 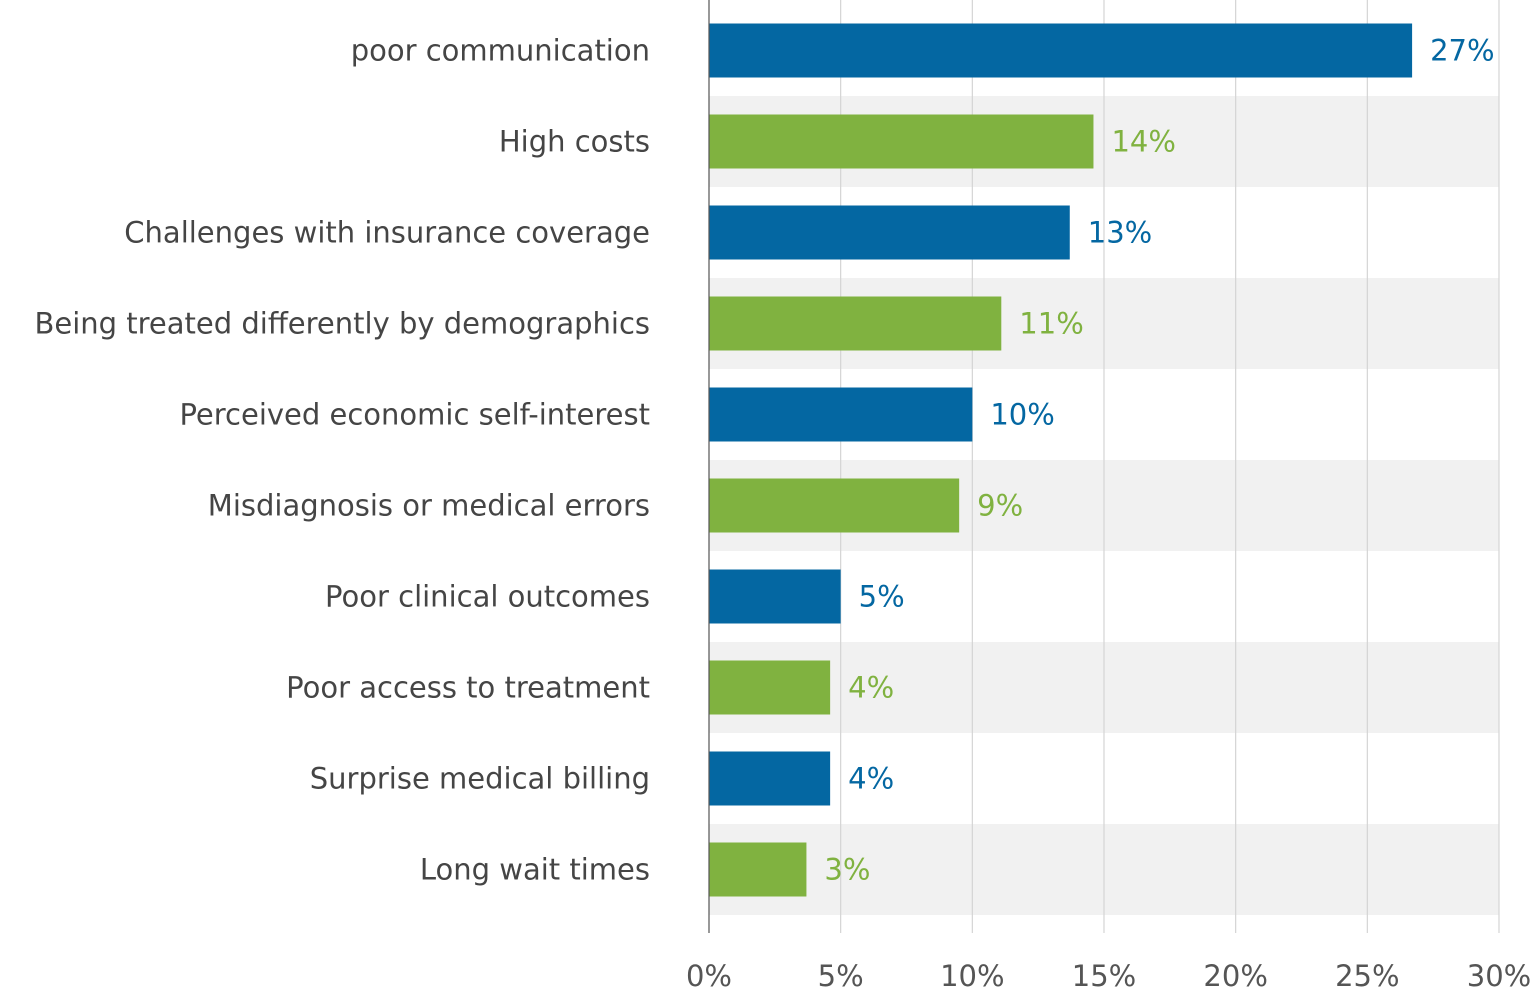 I want to click on category-label: High costs, so click(x=574, y=142).